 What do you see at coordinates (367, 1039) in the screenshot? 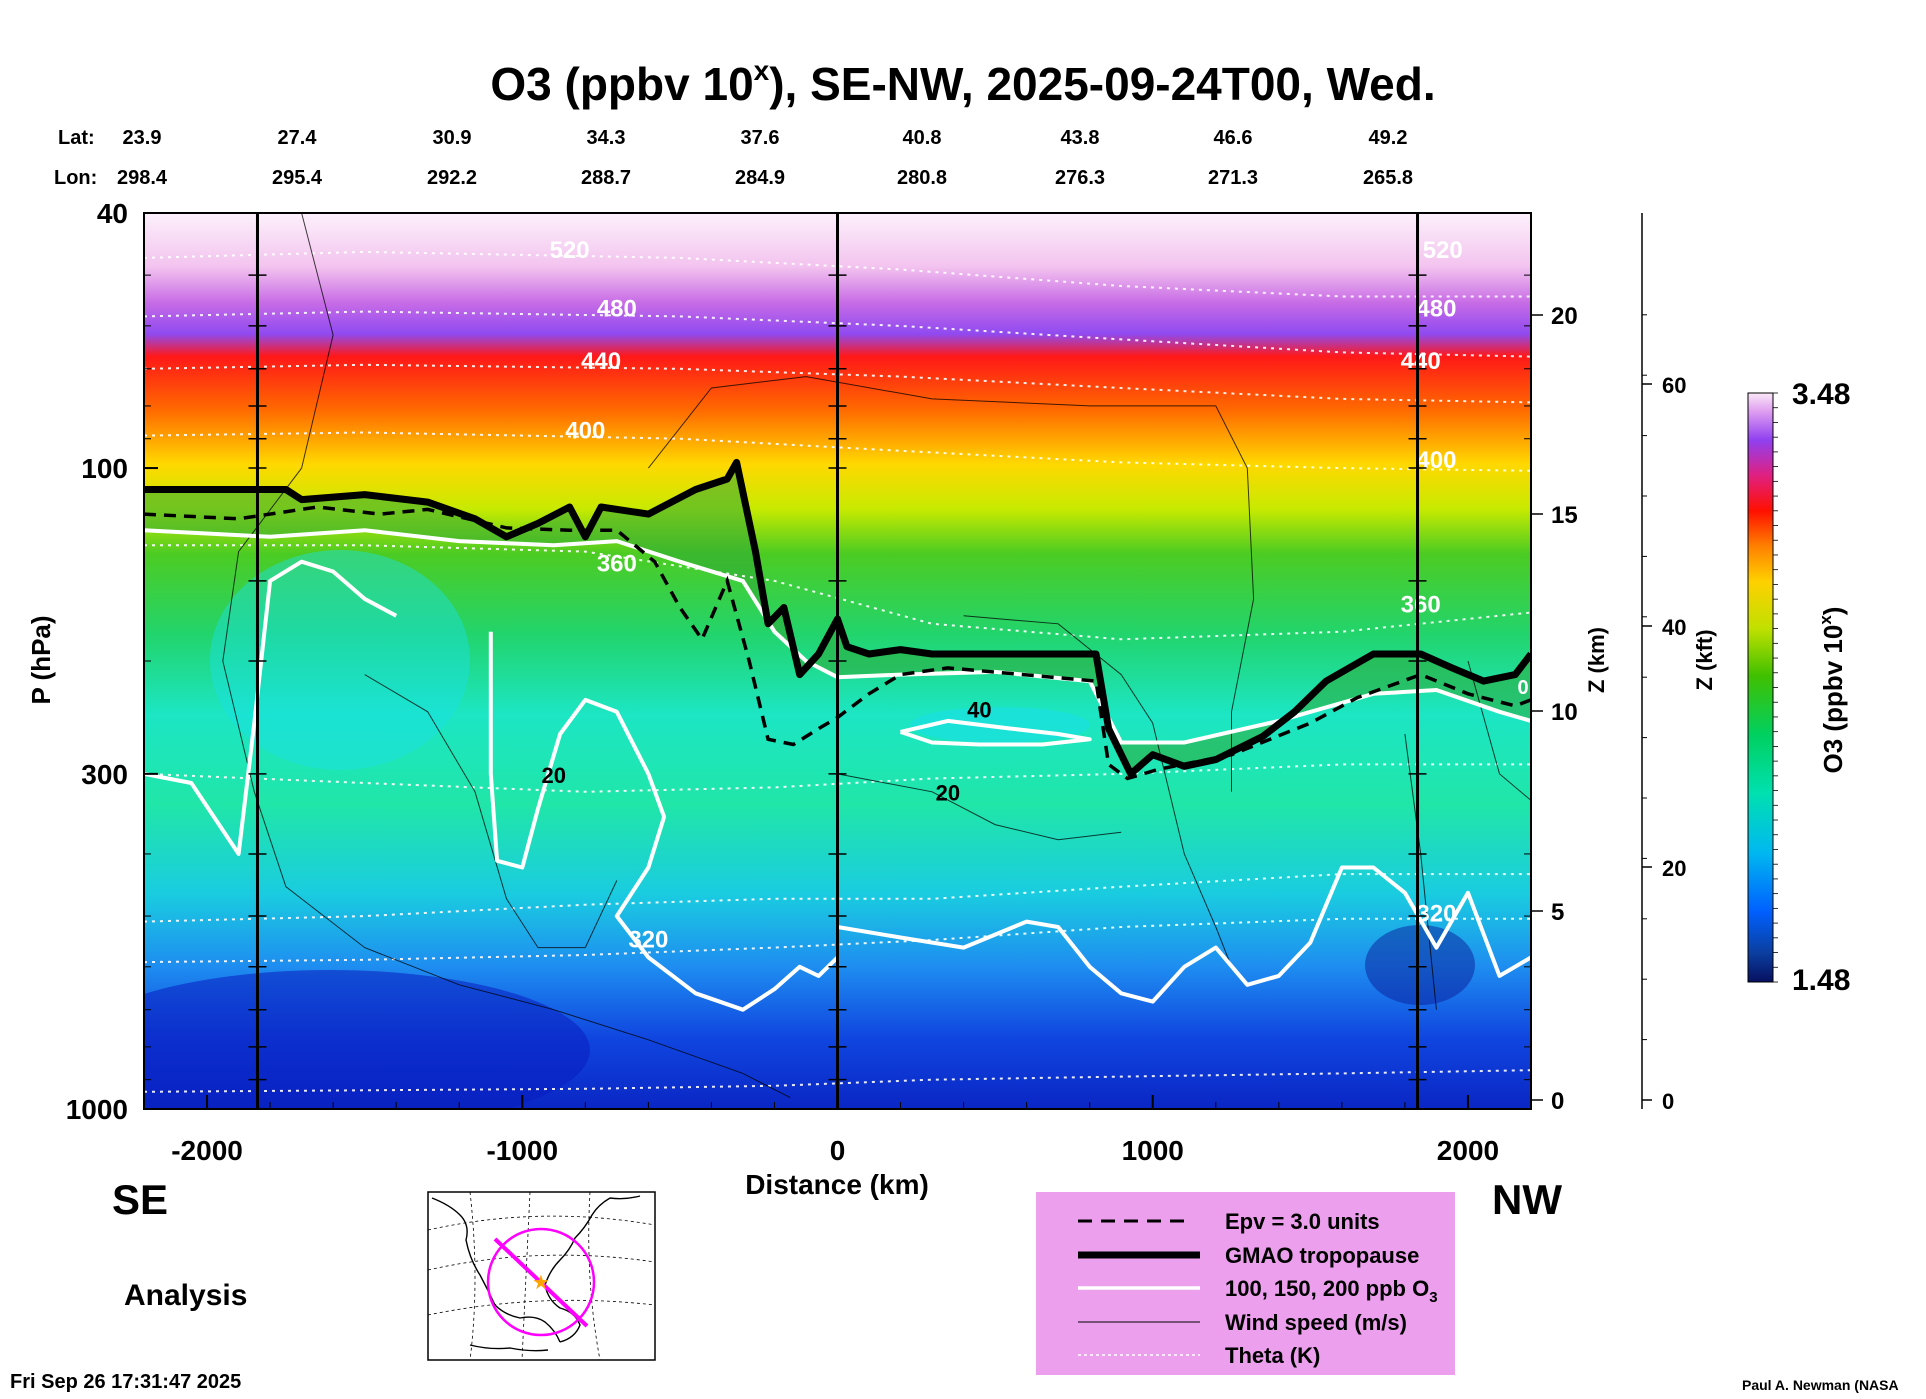
I see `low-ozone-region-left` at bounding box center [367, 1039].